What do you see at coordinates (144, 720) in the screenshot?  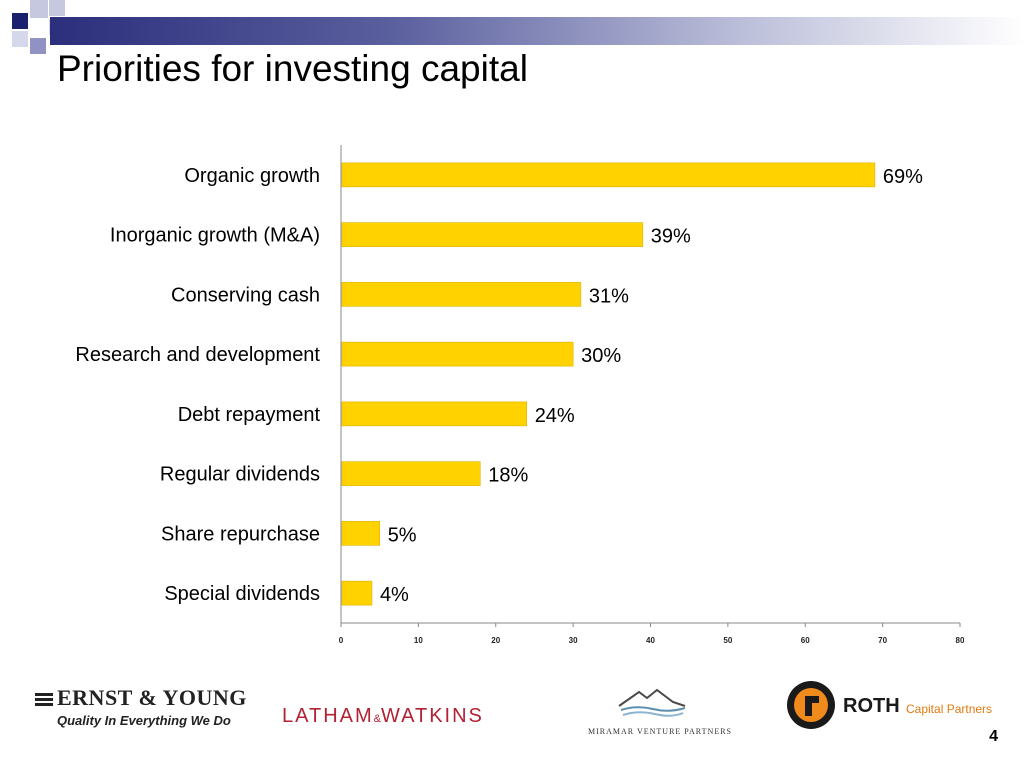 I see `ey-tagline: Quality In Everything We Do` at bounding box center [144, 720].